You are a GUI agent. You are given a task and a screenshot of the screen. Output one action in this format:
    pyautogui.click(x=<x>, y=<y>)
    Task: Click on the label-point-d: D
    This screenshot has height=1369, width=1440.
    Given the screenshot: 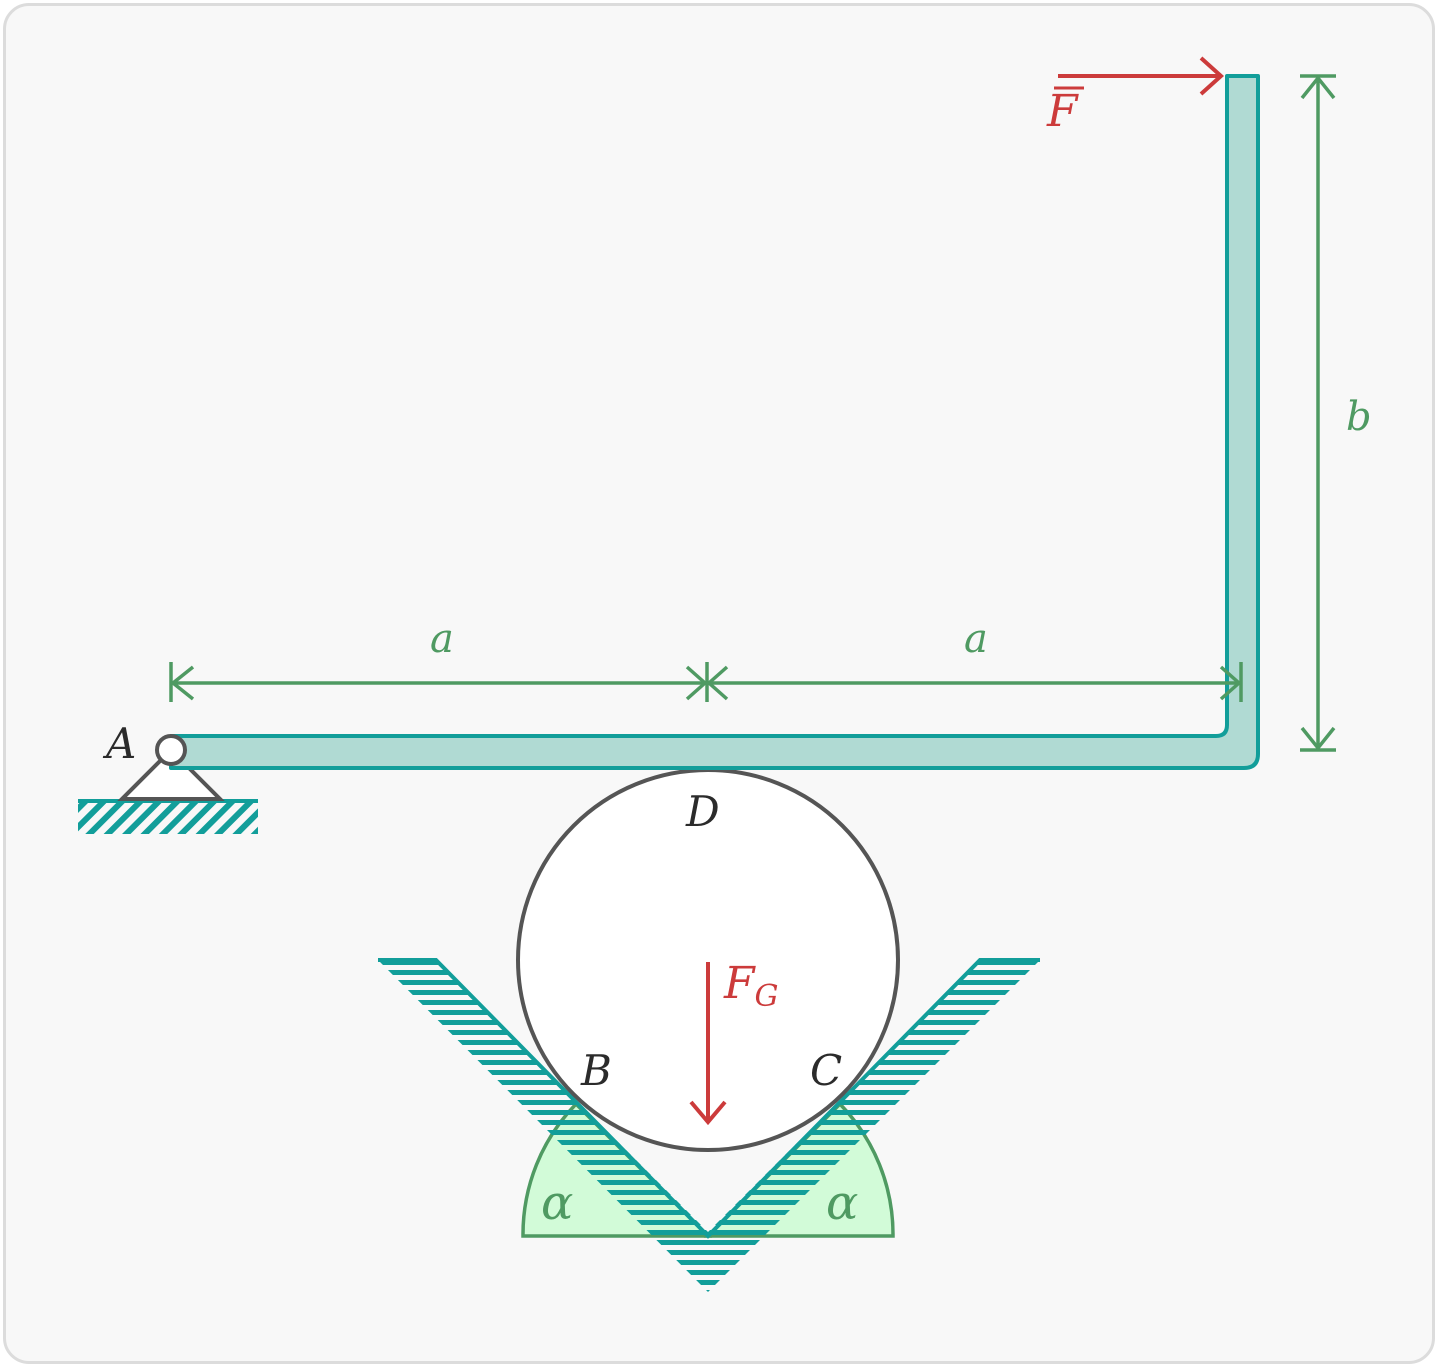 What is the action you would take?
    pyautogui.click(x=702, y=811)
    